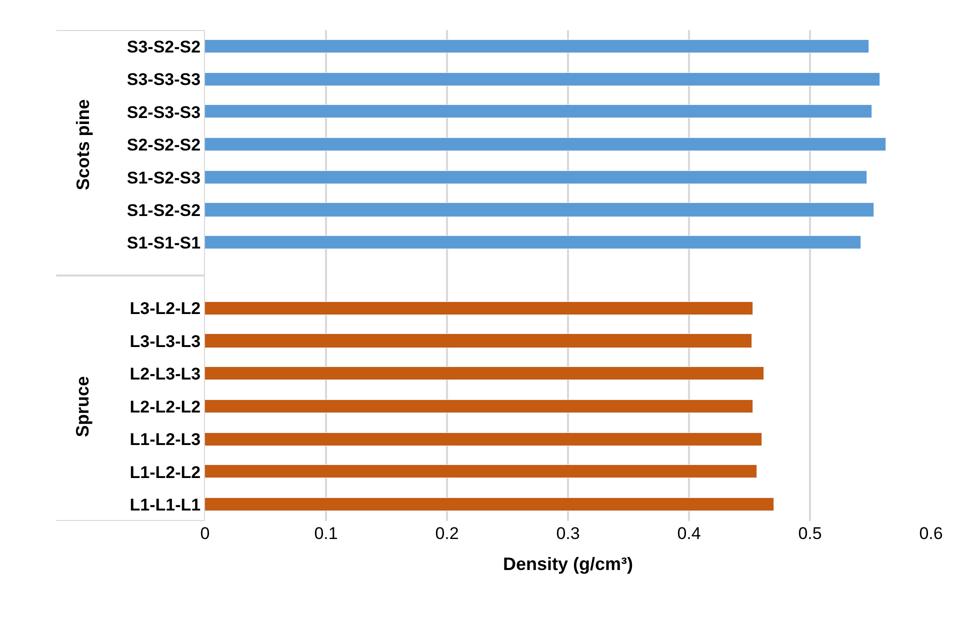 Image resolution: width=961 pixels, height=621 pixels. Describe the element at coordinates (163, 145) in the screenshot. I see `y-tick-label: S2-S2-S2` at that location.